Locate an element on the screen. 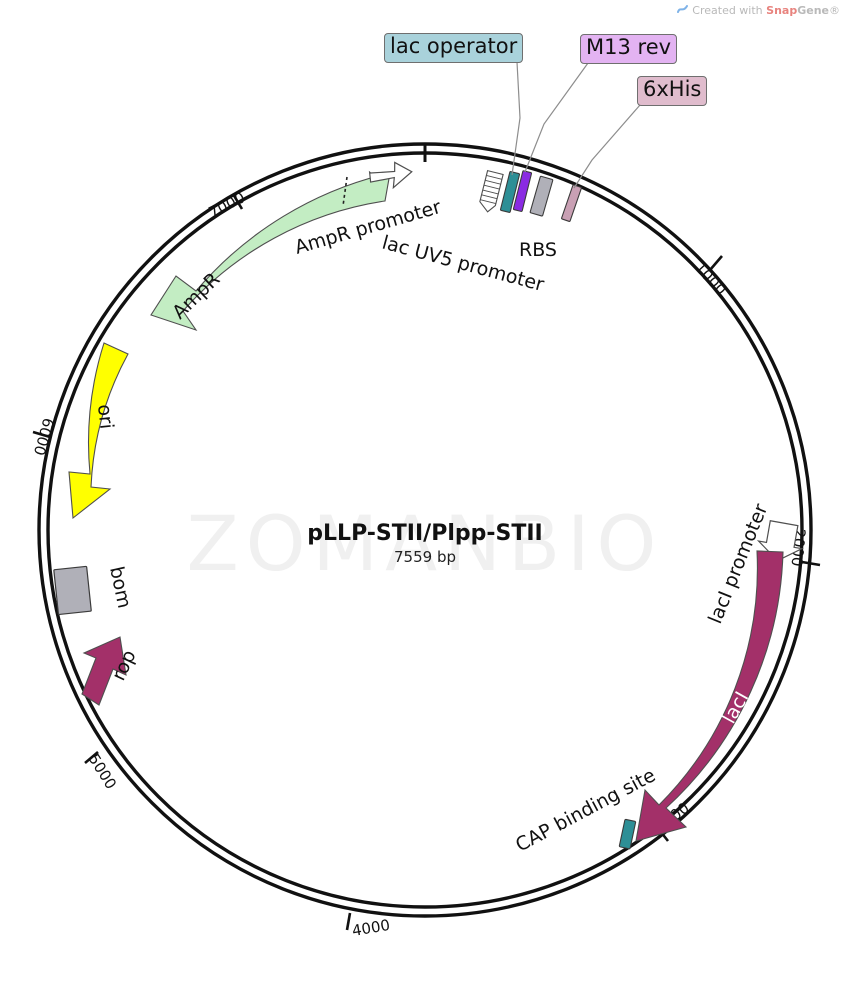 This screenshot has width=850, height=984. snapgene-watermark: Created with SnapGene® is located at coordinates (758, 10).